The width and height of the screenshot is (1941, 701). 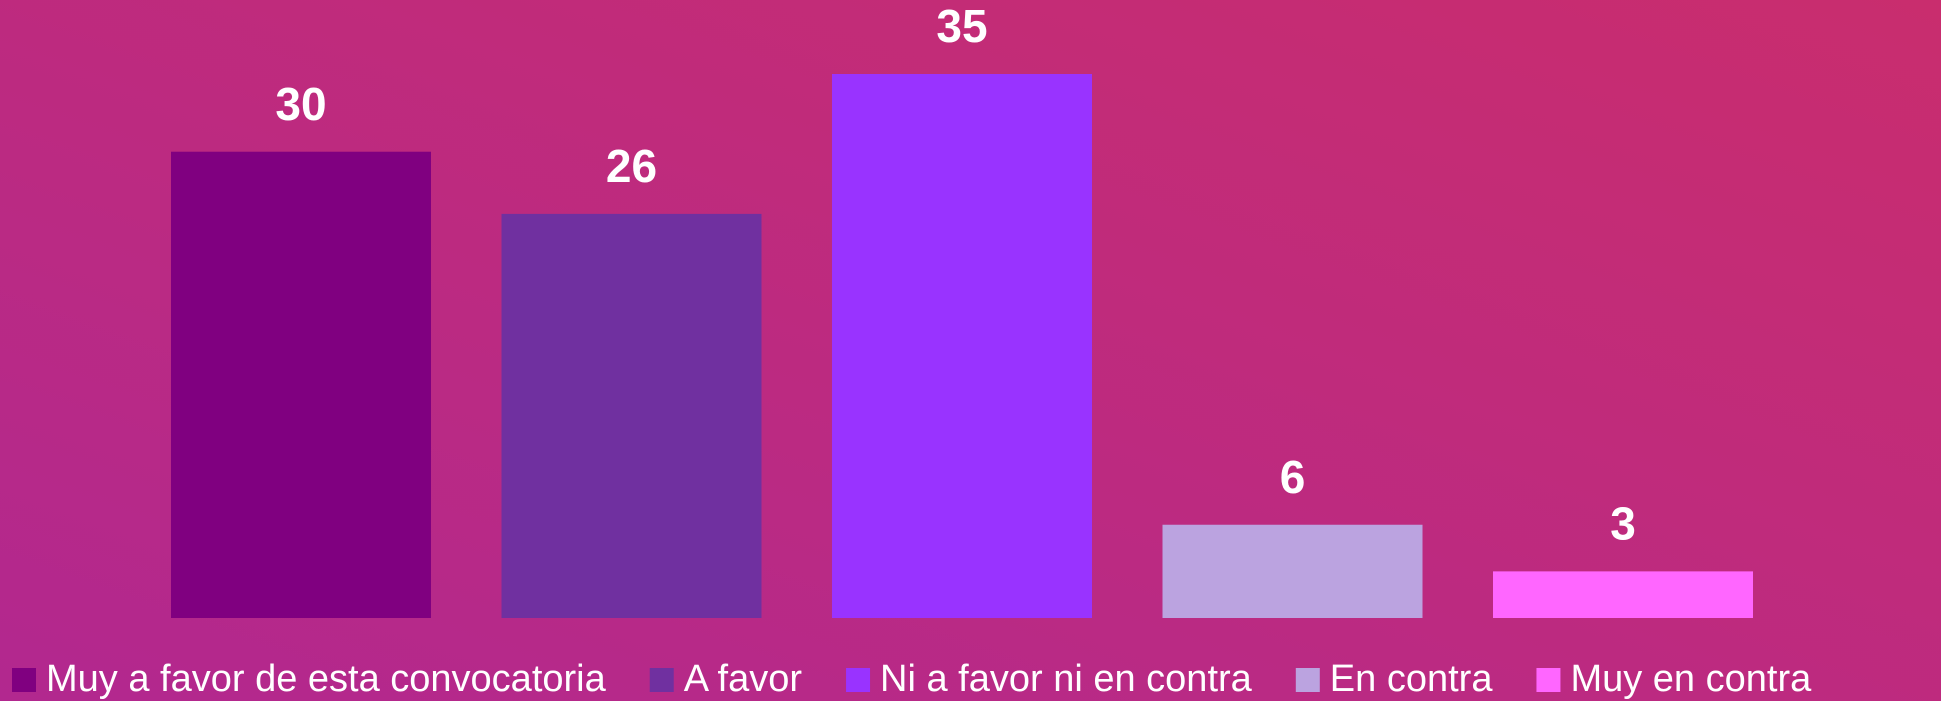 I want to click on data-label: 26, so click(x=631, y=166).